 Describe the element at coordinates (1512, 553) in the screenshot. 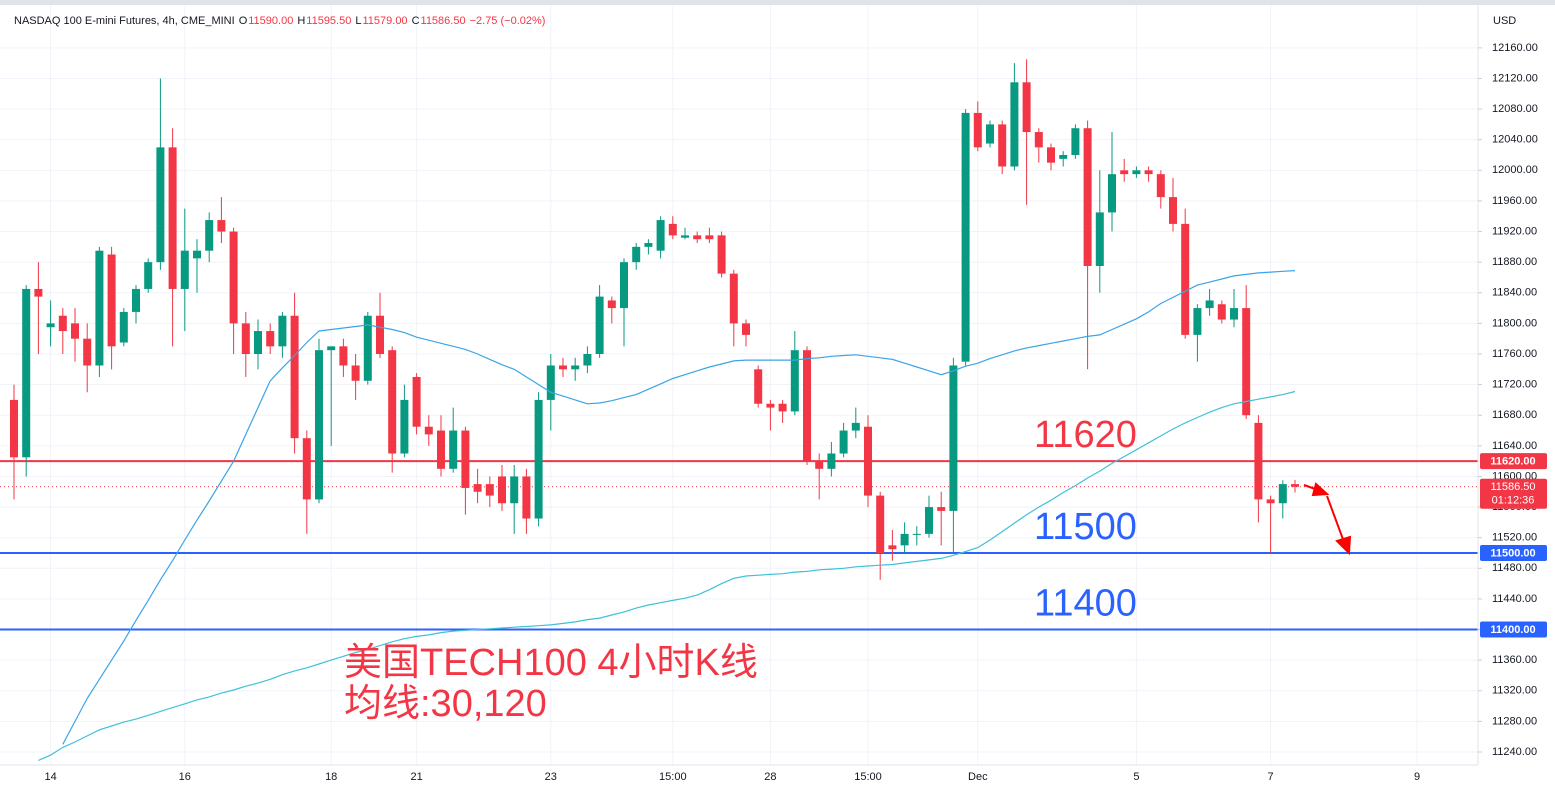

I see `price-tag-label: 11500.00` at that location.